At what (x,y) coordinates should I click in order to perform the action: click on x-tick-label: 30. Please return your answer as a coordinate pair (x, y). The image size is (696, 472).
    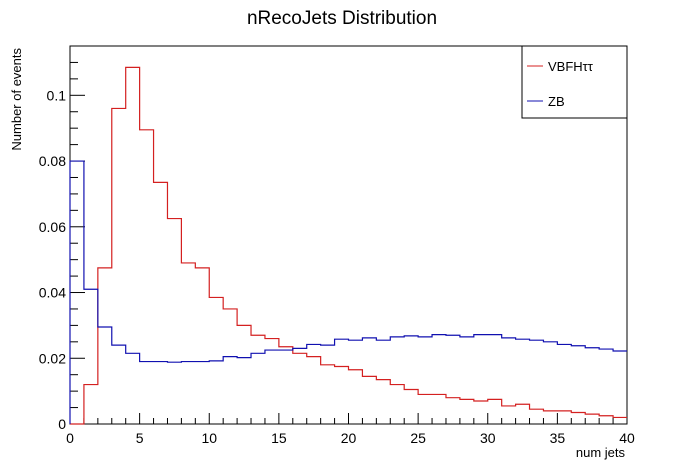
    Looking at the image, I should click on (488, 438).